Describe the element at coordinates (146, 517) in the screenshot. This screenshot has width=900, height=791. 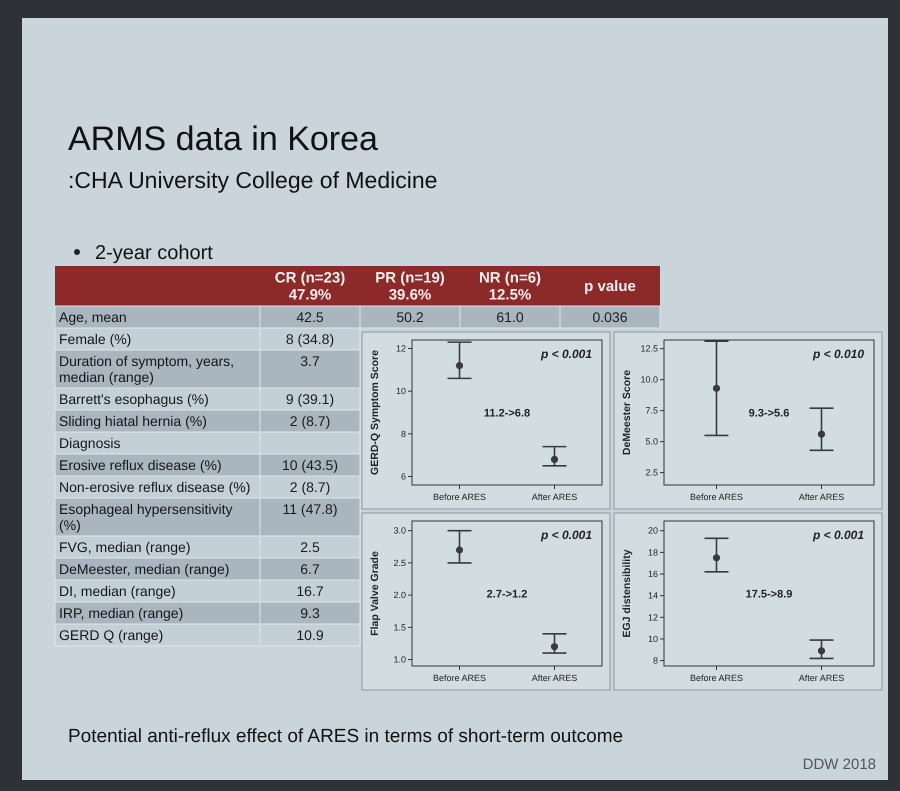
I see `category-label: Esophageal hypersensitivity (%)` at that location.